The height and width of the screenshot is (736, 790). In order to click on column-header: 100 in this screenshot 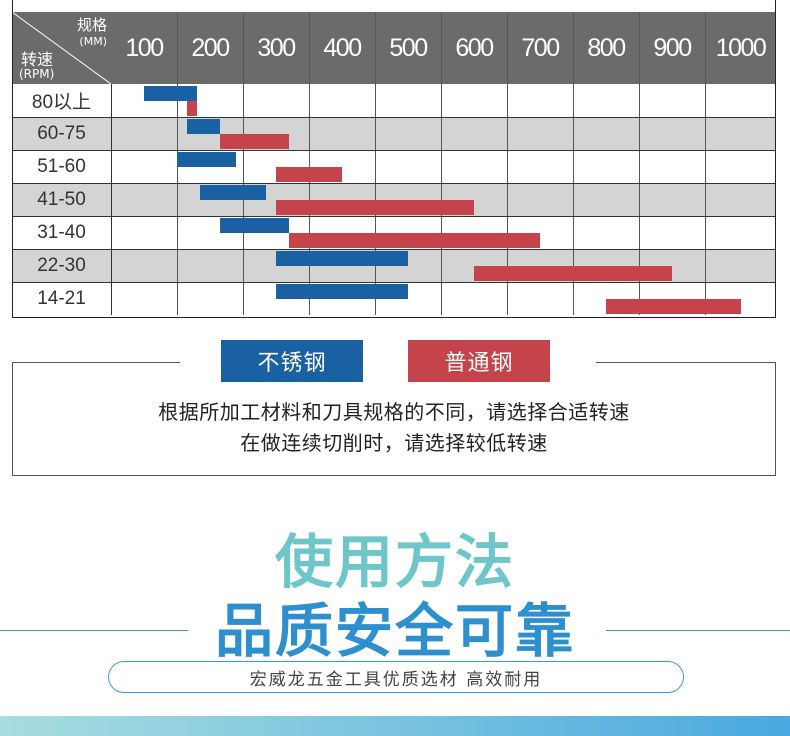, I will do `click(144, 47)`.